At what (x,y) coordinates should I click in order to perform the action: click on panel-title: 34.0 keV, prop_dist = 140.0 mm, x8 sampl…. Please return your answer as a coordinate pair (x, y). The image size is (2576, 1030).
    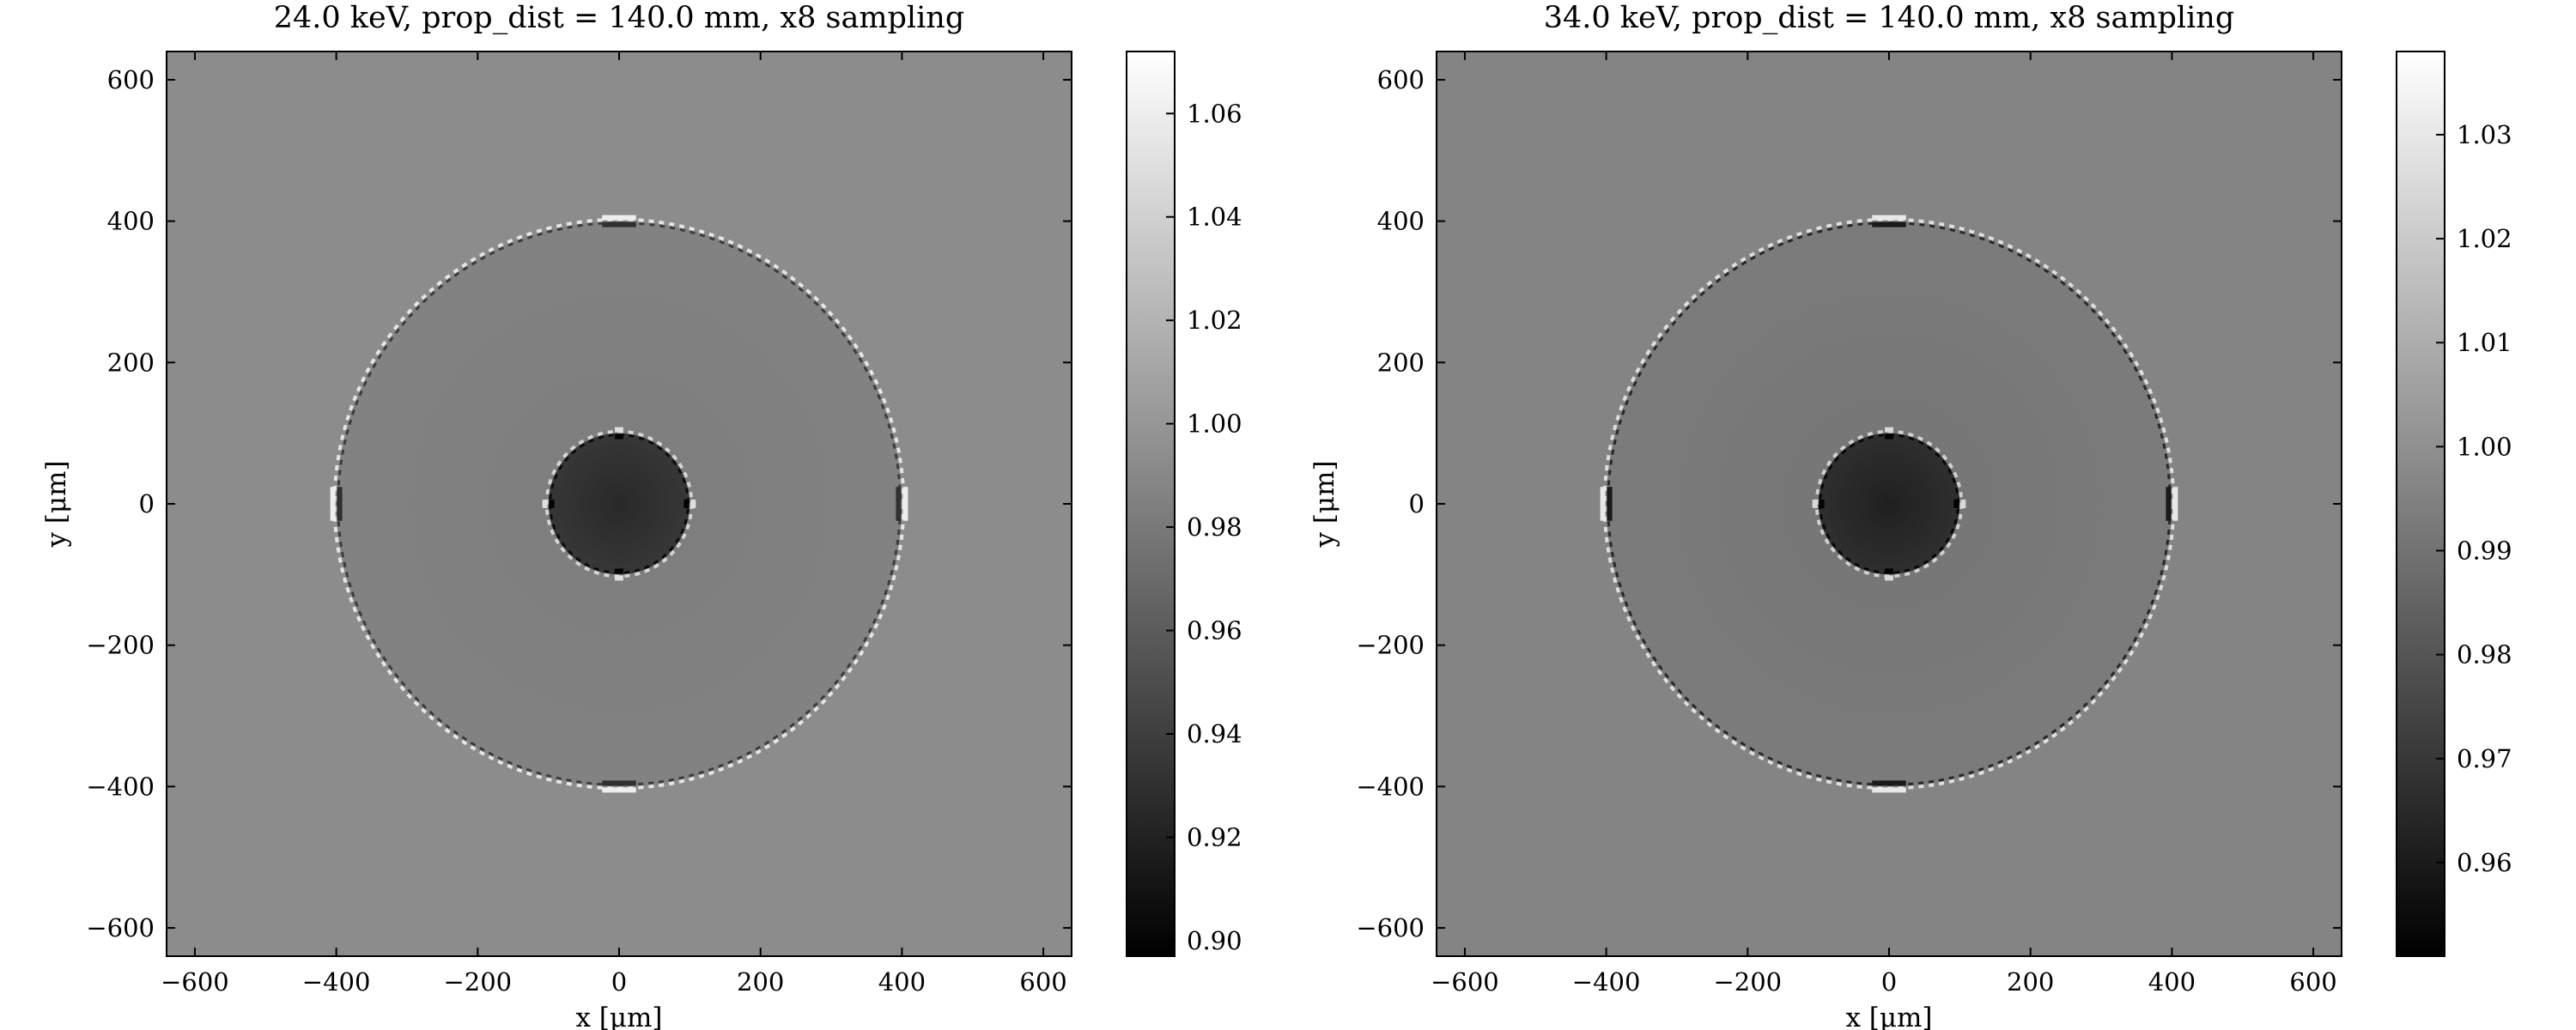
    Looking at the image, I should click on (1889, 18).